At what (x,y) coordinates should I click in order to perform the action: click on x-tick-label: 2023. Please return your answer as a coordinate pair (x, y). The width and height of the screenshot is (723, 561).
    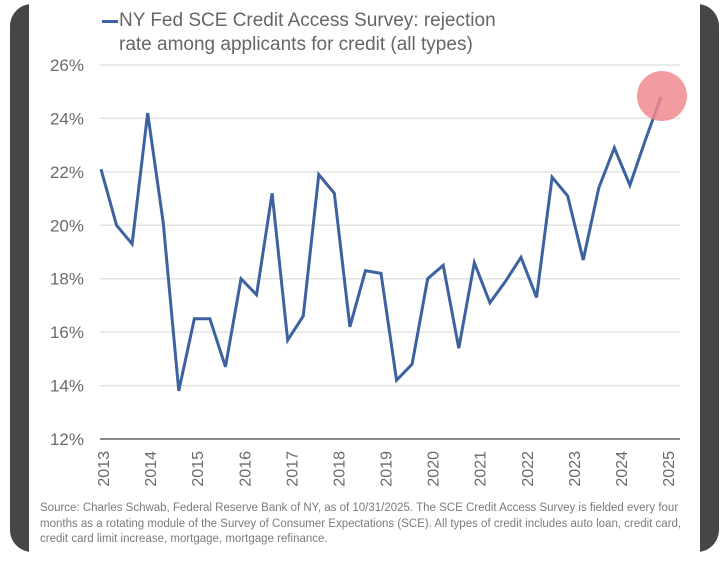
    Looking at the image, I should click on (575, 469).